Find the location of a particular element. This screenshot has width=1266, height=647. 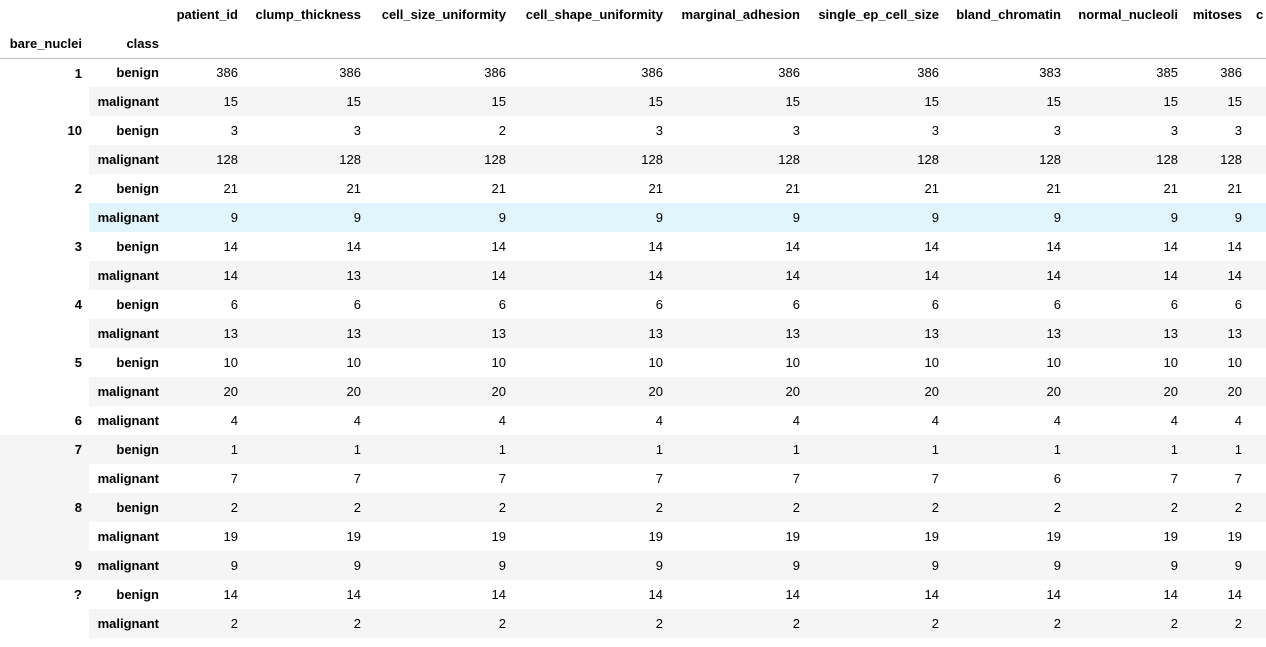

column-header: clump_thickness is located at coordinates (308, 14).